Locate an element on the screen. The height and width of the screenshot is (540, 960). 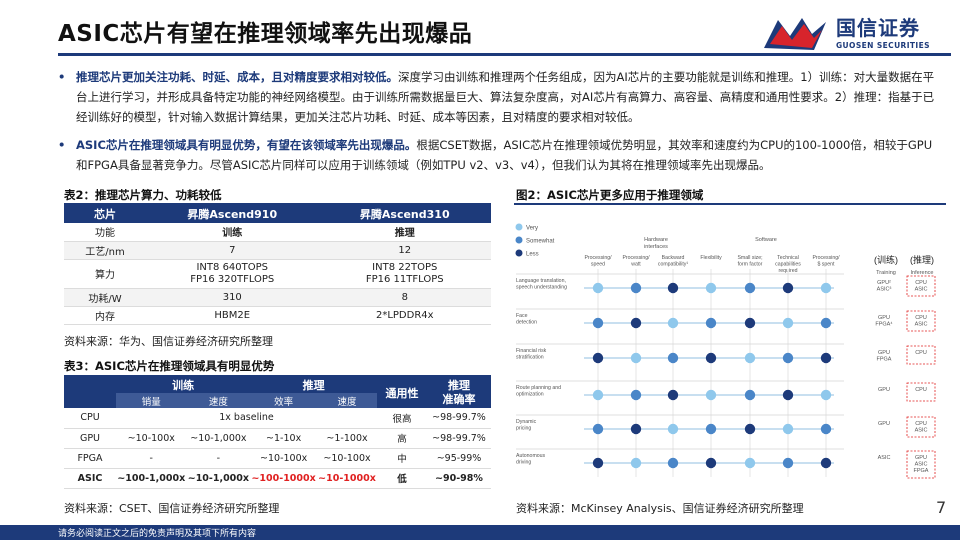
figure2-row-label: Dynamic pricing is located at coordinates (526, 425).